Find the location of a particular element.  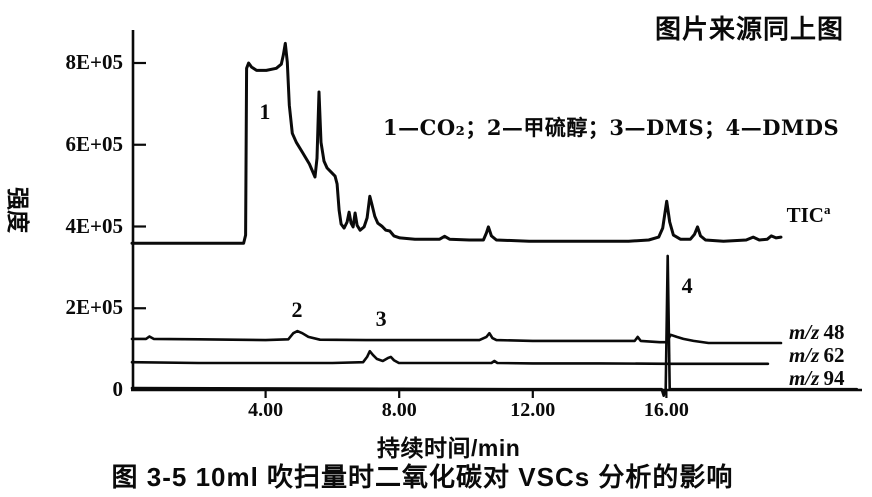

peak-label-4: 4 is located at coordinates (687, 285).